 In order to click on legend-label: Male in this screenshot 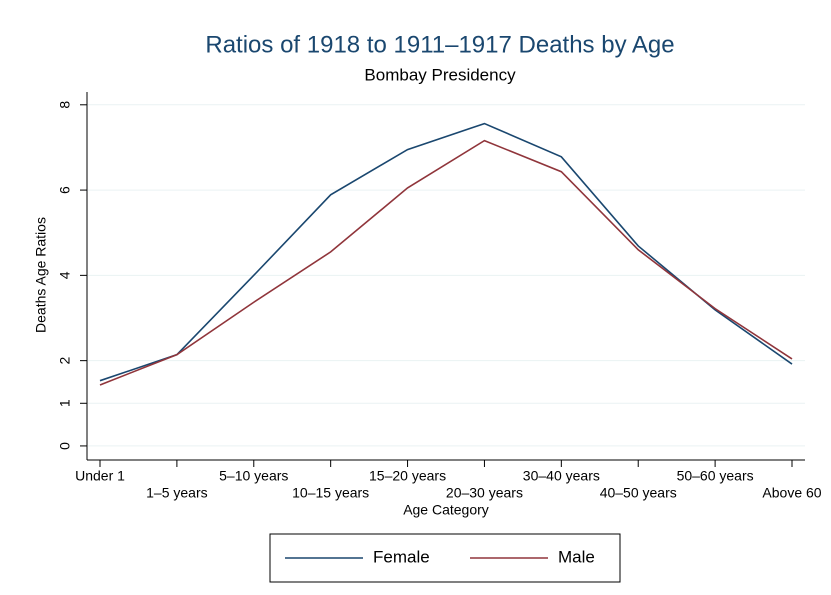, I will do `click(576, 556)`.